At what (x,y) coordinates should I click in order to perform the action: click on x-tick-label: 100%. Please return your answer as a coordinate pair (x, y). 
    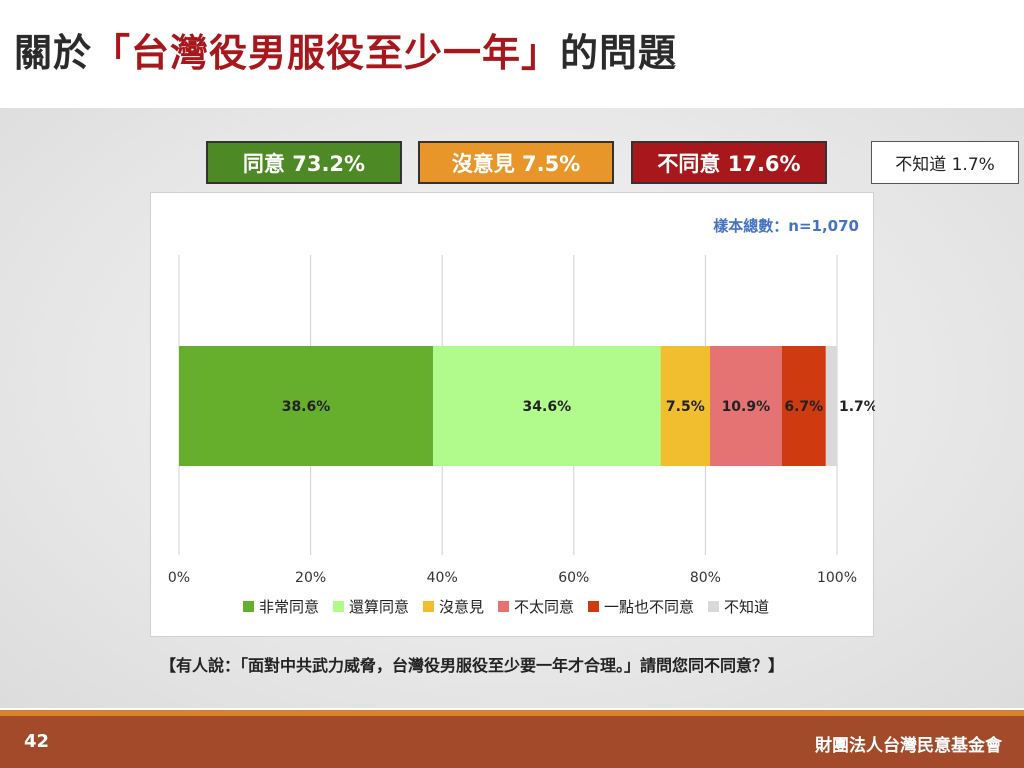
    Looking at the image, I should click on (837, 578).